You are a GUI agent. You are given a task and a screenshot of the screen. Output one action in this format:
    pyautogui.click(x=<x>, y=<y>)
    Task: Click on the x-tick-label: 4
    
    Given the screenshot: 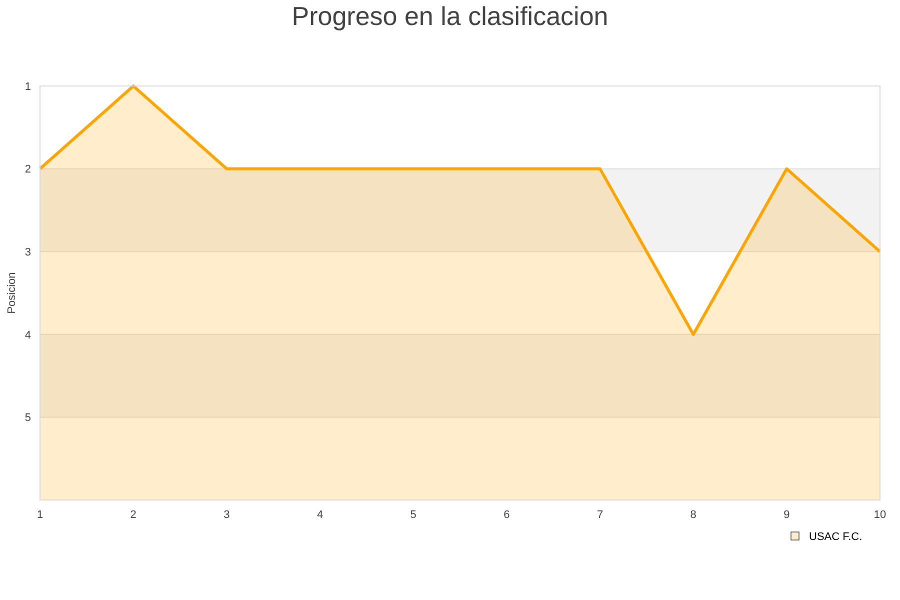 What is the action you would take?
    pyautogui.click(x=320, y=515)
    